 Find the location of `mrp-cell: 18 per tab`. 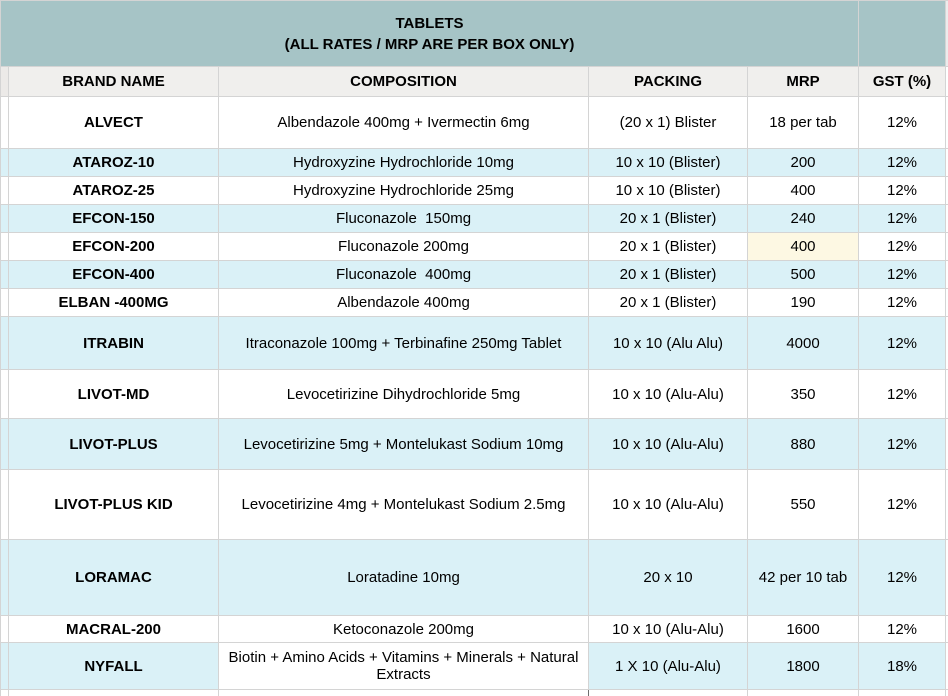

mrp-cell: 18 per tab is located at coordinates (803, 122).